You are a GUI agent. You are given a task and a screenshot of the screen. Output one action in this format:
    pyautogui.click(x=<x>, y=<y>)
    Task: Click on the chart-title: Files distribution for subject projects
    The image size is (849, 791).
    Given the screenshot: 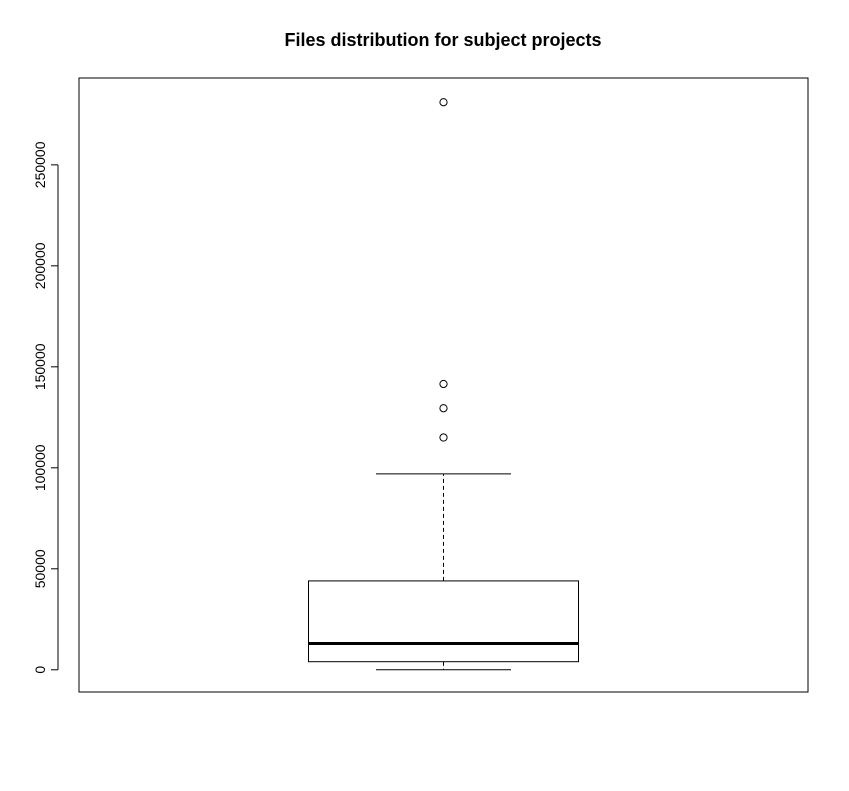 What is the action you would take?
    pyautogui.click(x=442, y=40)
    